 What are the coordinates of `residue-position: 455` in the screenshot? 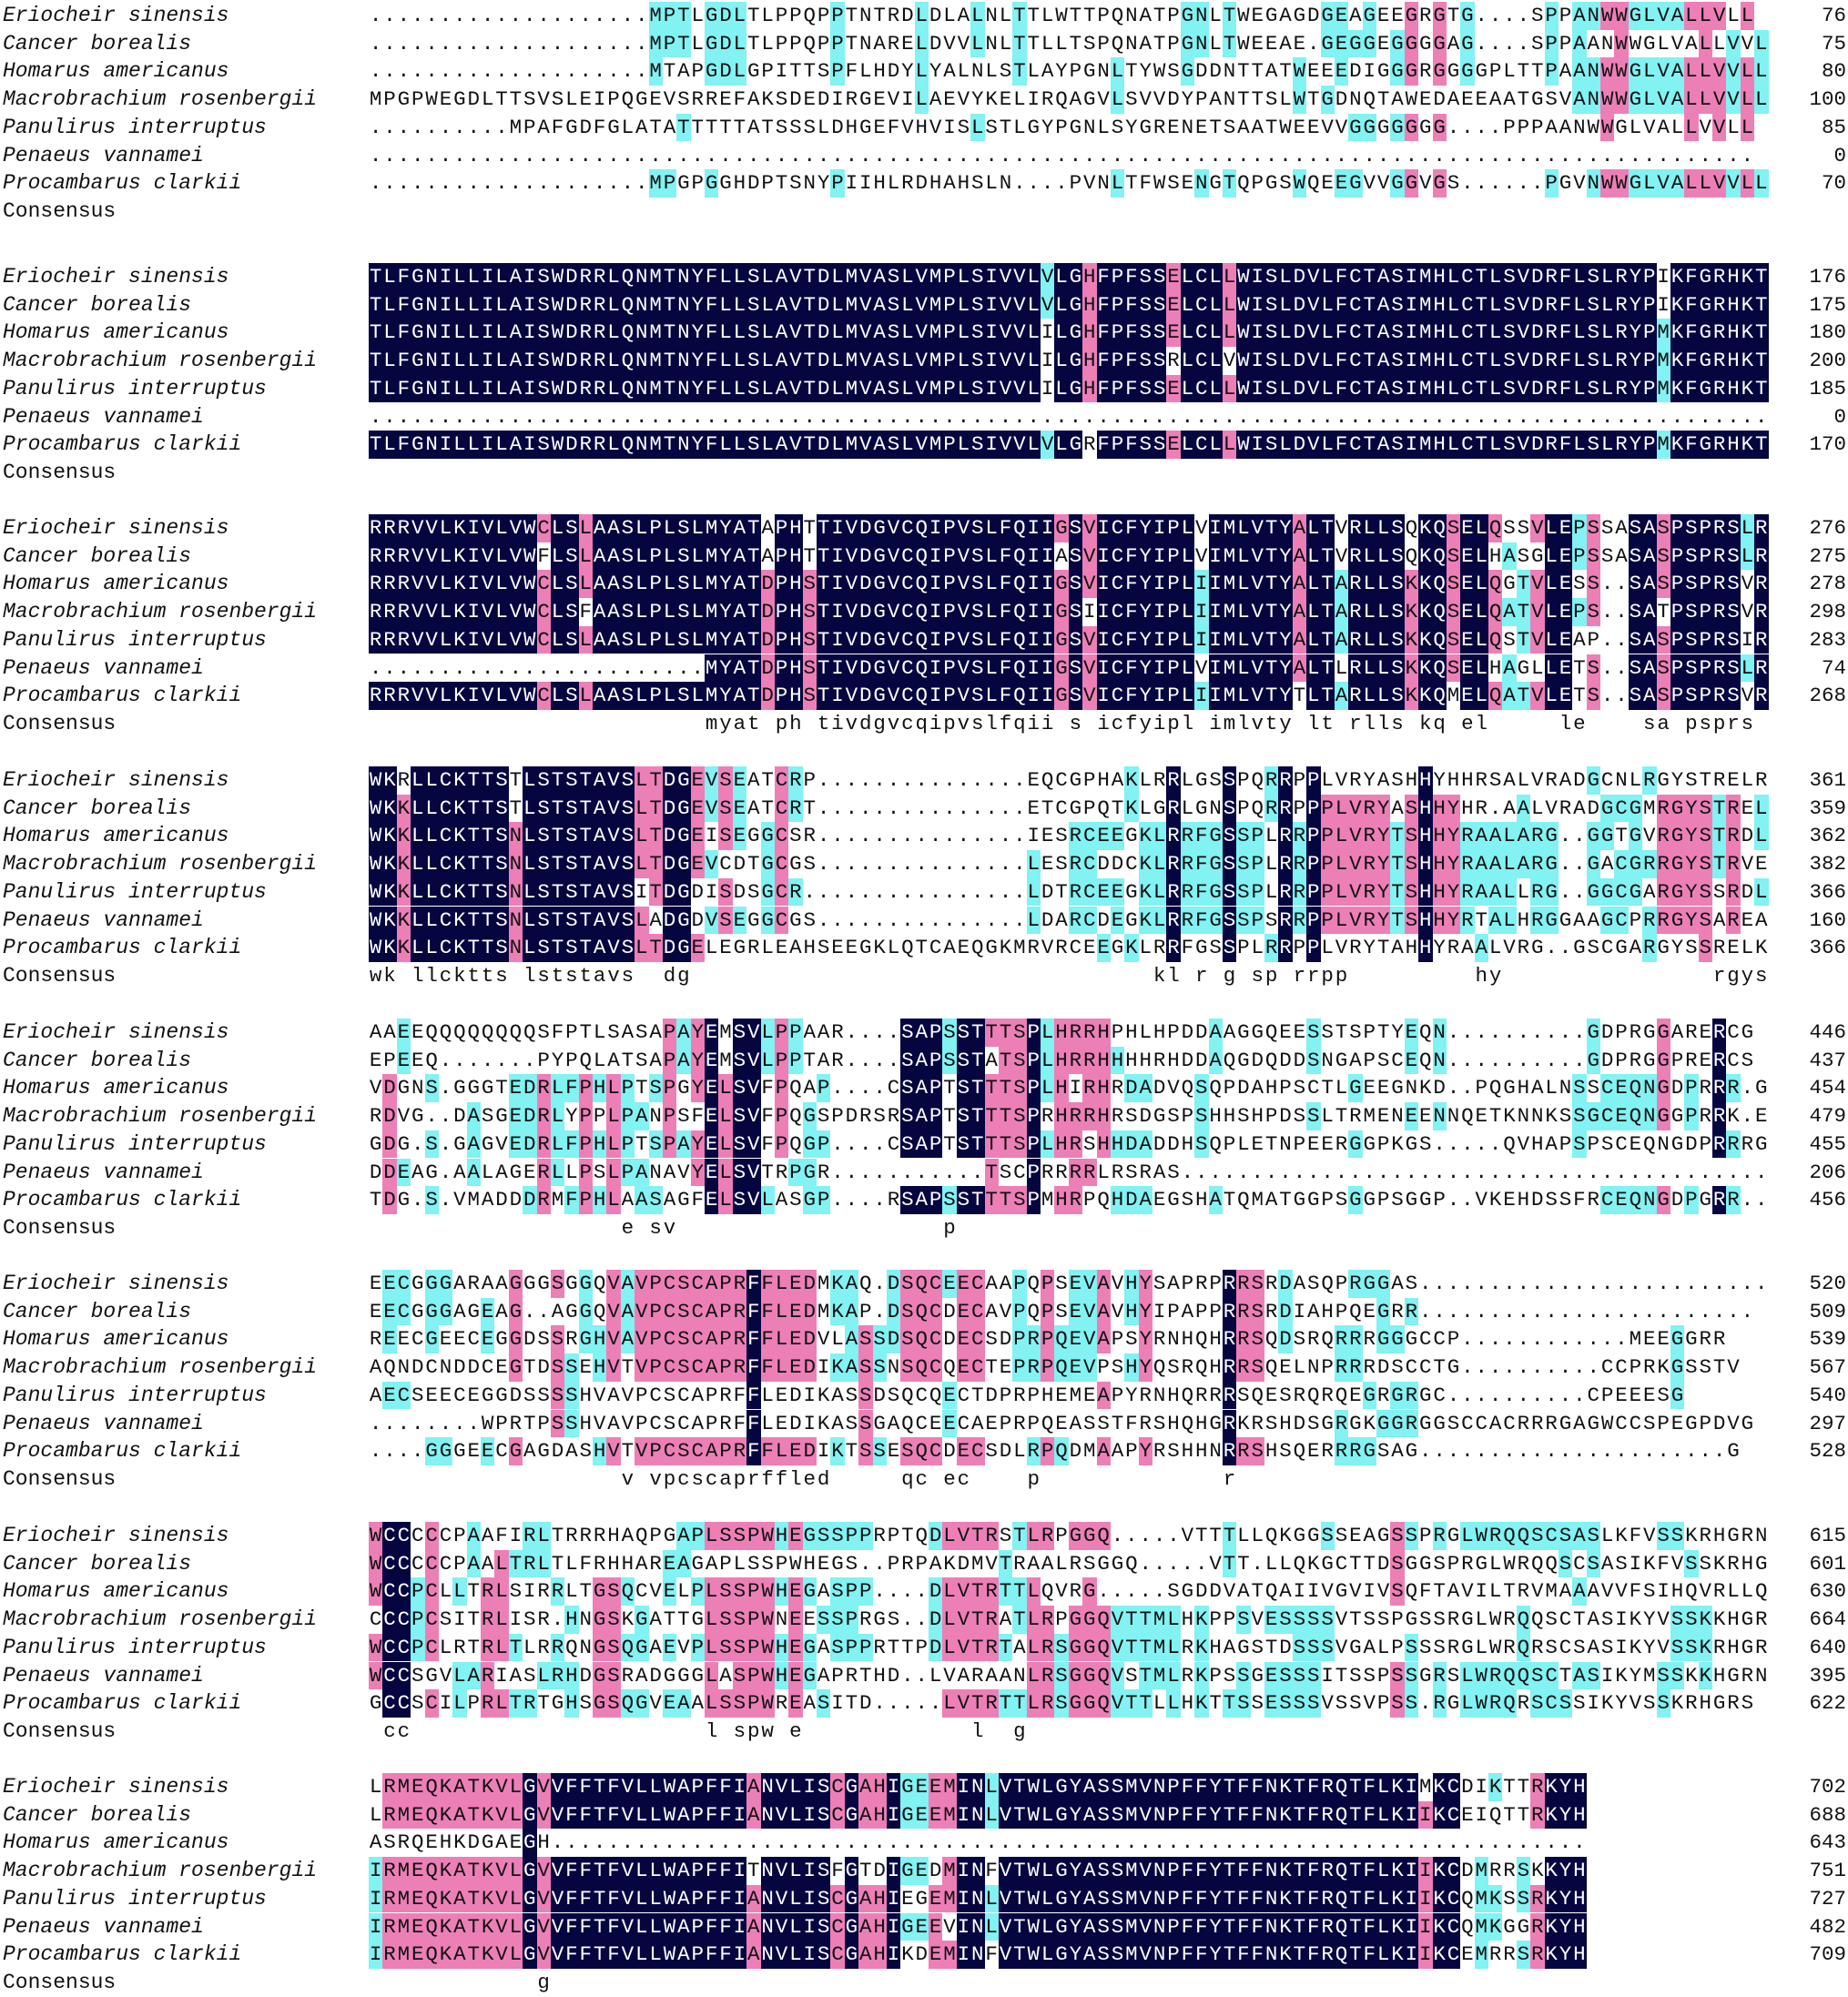 It's located at (1827, 1143).